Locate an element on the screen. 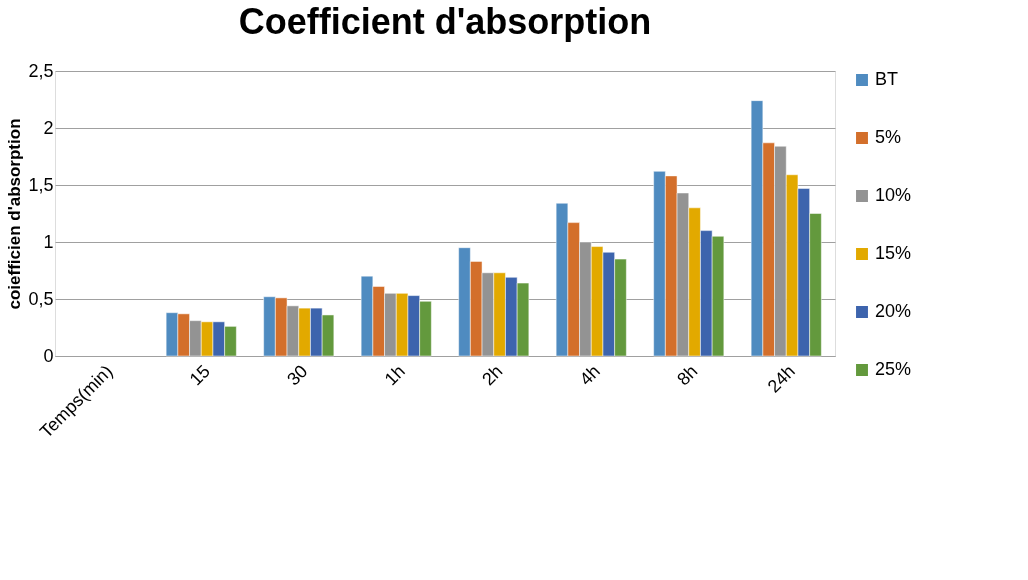  x-tick-label: 8h is located at coordinates (687, 375).